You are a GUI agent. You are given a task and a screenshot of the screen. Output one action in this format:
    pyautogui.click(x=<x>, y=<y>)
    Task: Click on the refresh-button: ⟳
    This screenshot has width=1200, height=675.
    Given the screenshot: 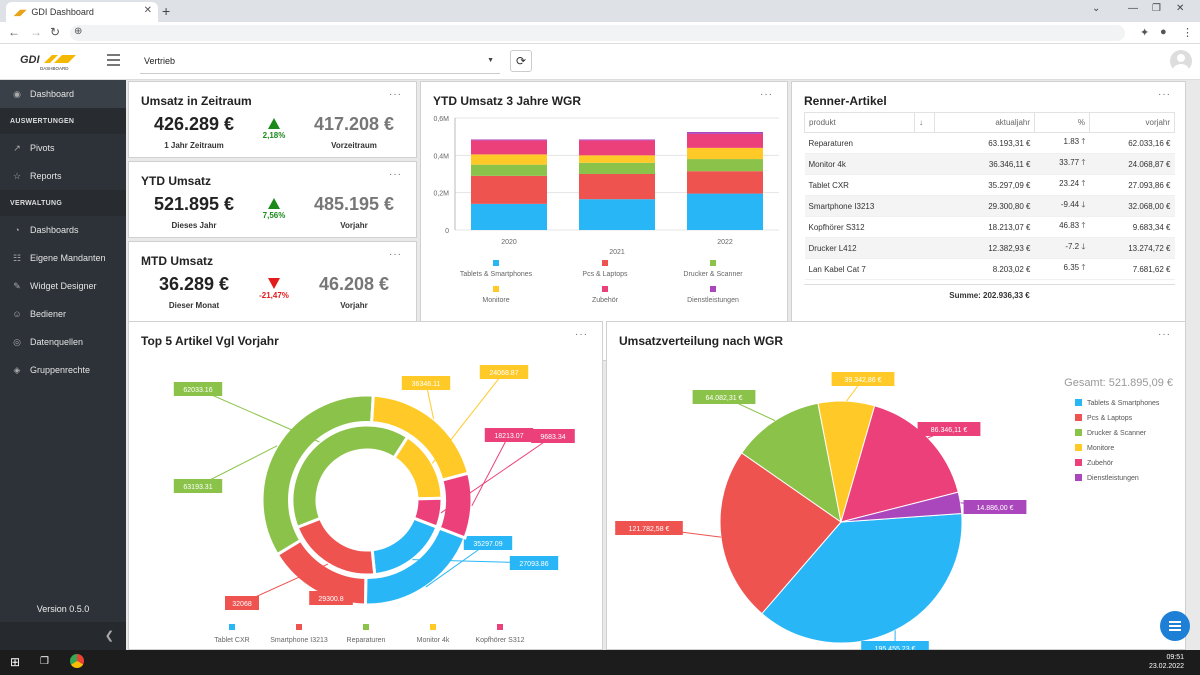 What is the action you would take?
    pyautogui.click(x=521, y=61)
    